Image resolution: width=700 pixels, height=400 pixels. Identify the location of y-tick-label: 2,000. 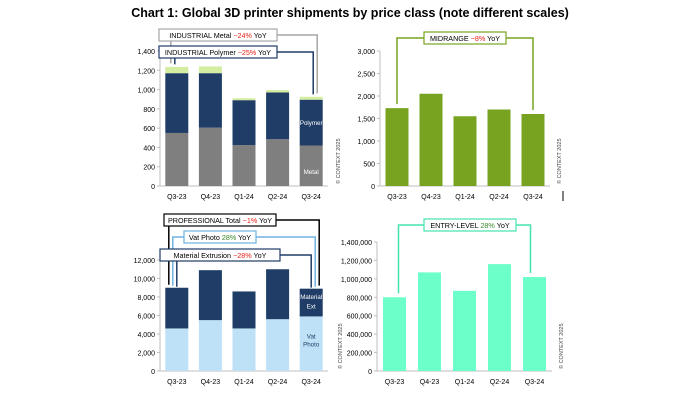
(146, 354).